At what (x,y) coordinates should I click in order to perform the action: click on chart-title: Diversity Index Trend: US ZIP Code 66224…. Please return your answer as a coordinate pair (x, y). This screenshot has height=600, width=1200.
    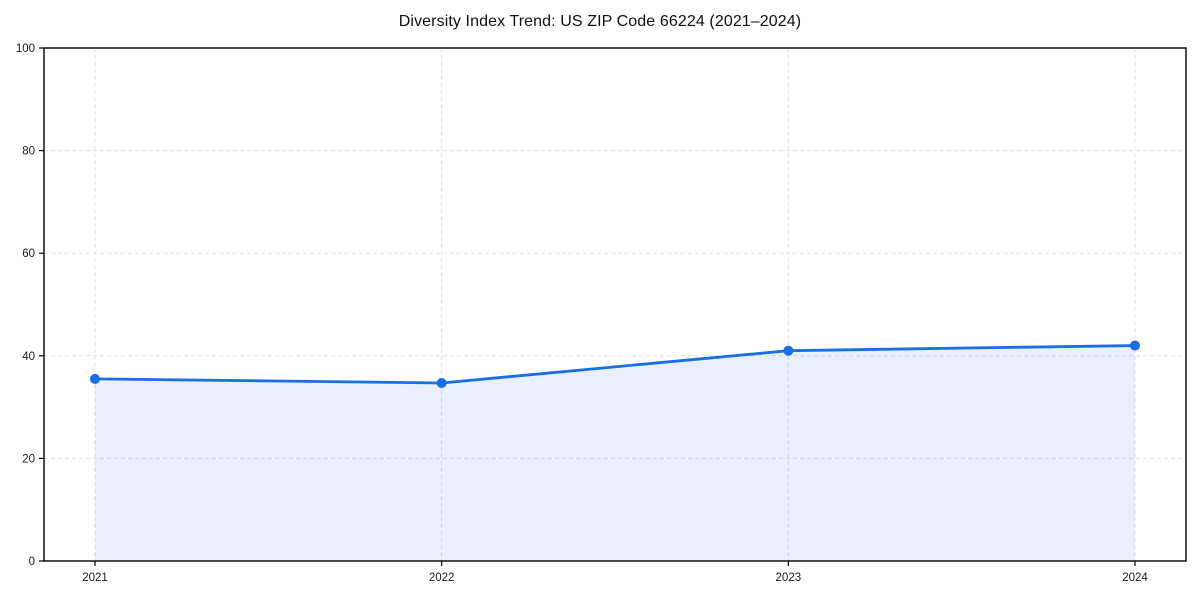
    Looking at the image, I should click on (600, 21).